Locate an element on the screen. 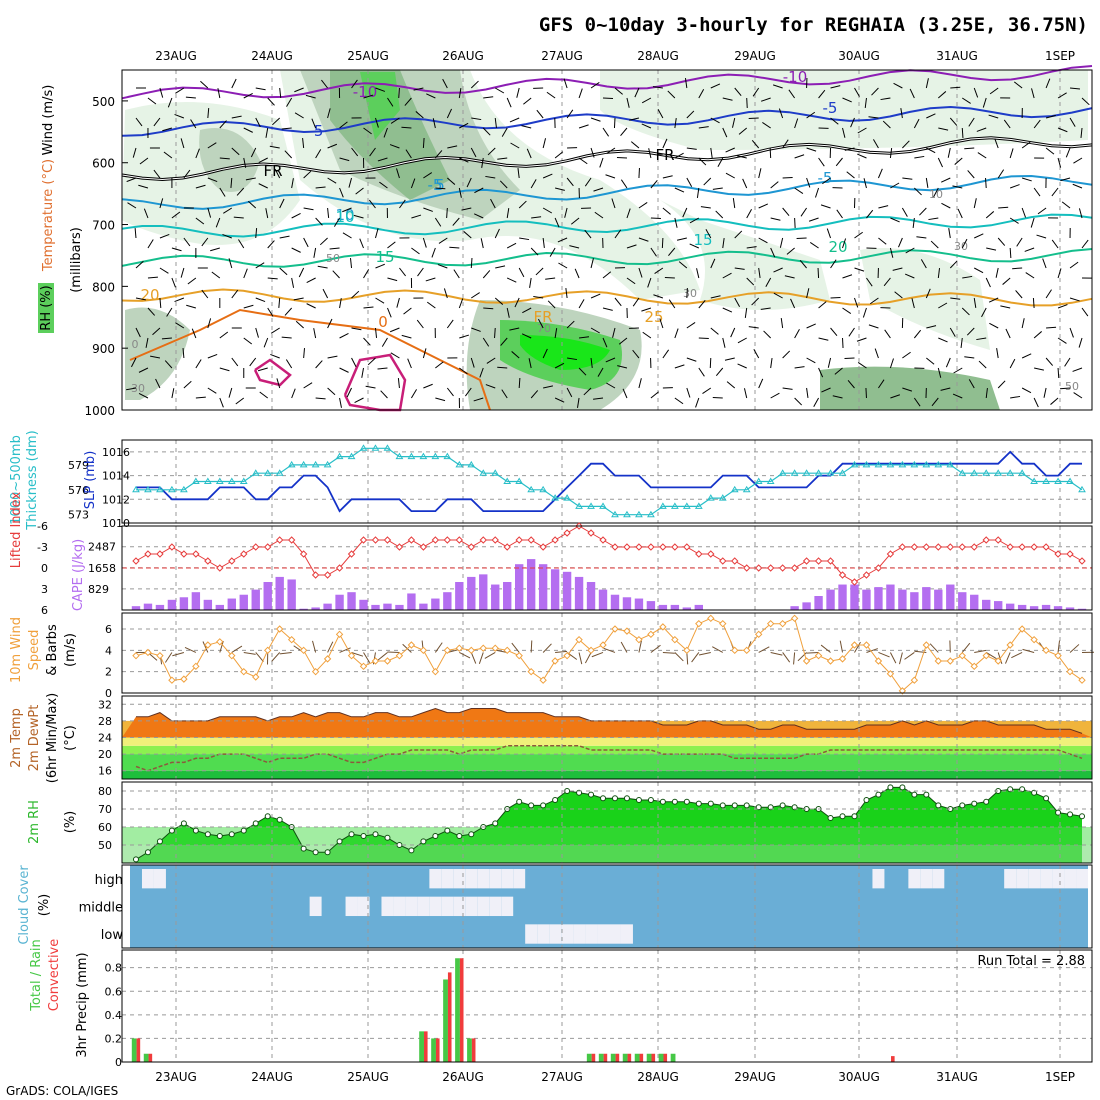  precip-total-bar is located at coordinates (661, 1057).